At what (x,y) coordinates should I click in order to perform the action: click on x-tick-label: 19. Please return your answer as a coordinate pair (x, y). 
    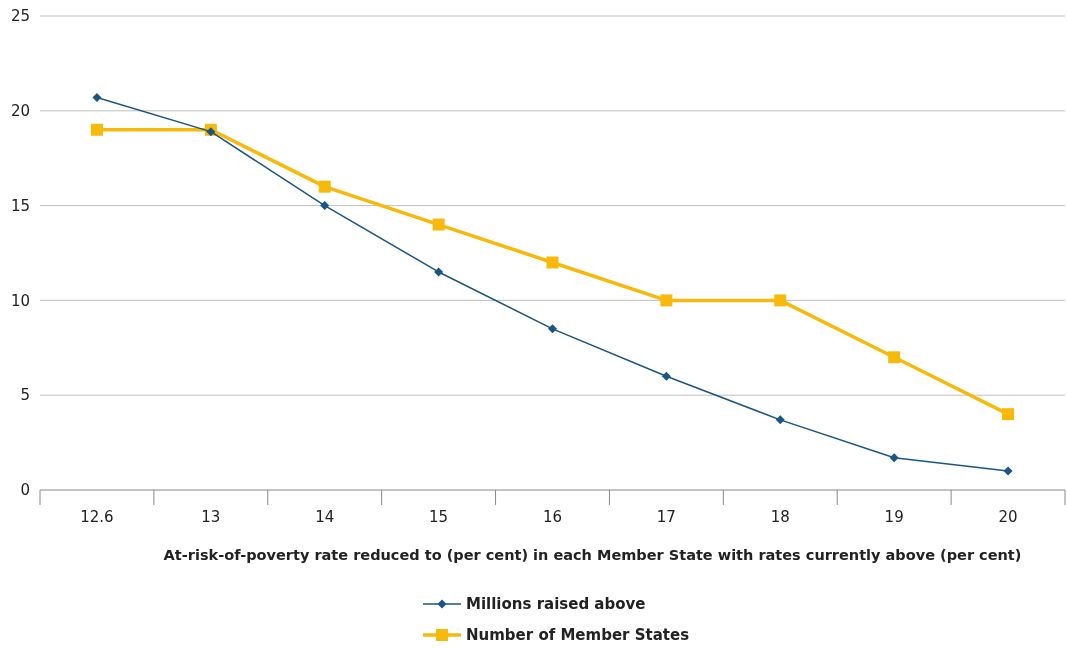
    Looking at the image, I should click on (894, 517).